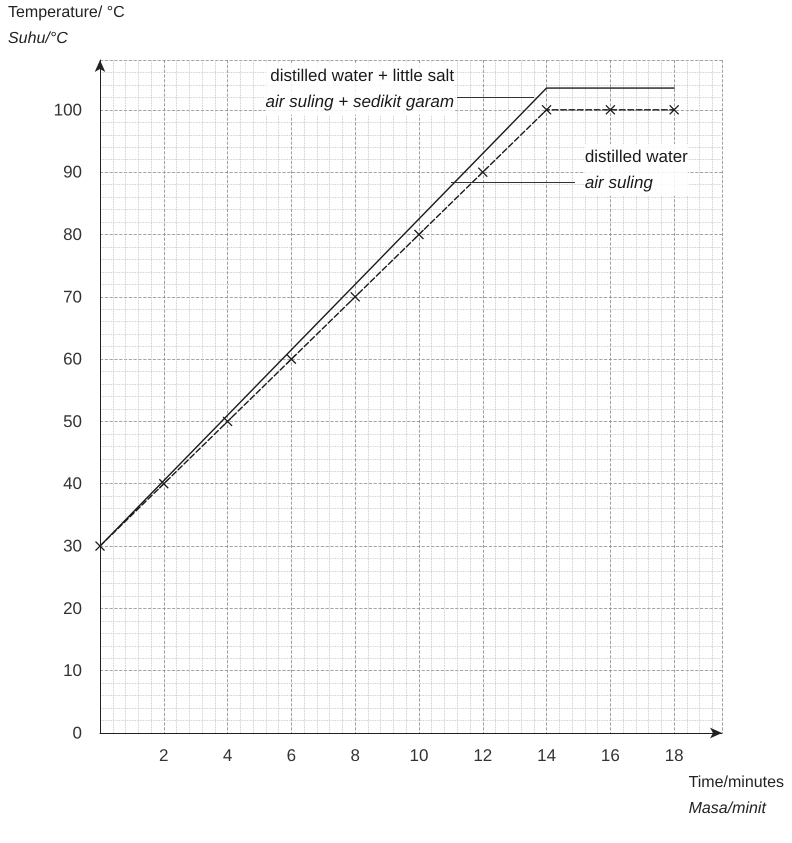  I want to click on x-tick-label: 16, so click(610, 755).